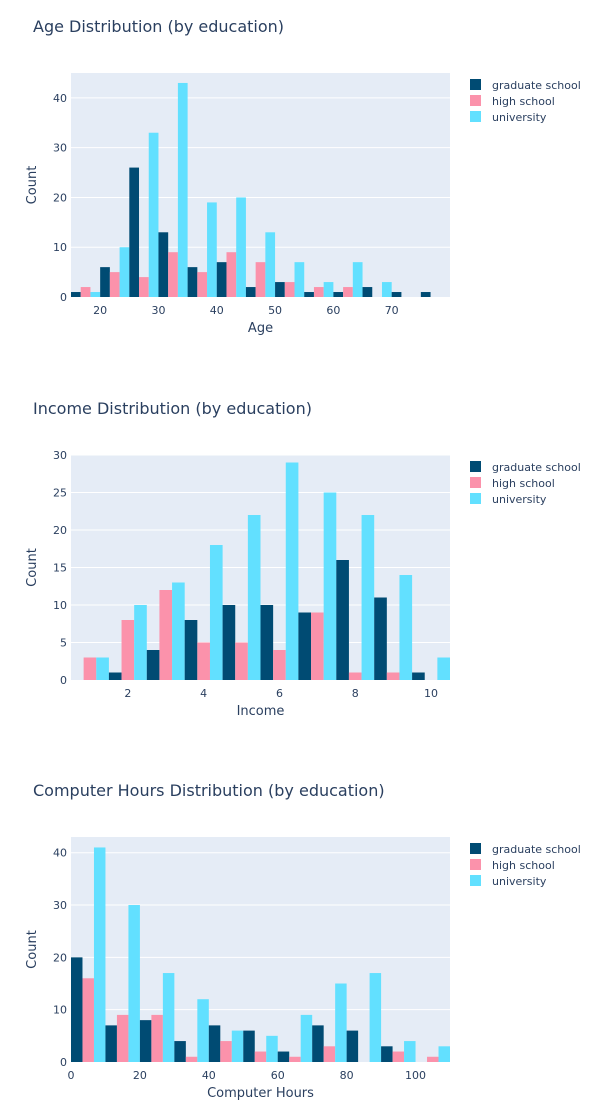 This screenshot has height=1118, width=593. Describe the element at coordinates (519, 117) in the screenshot. I see `legend-label: university` at that location.